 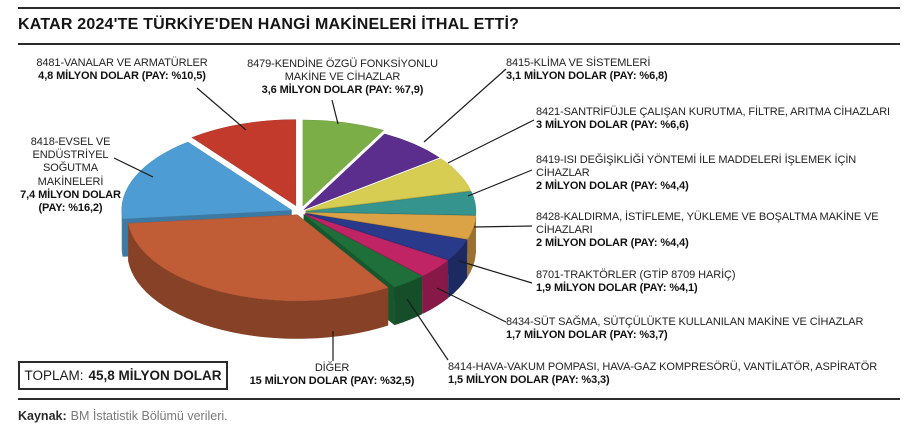 What do you see at coordinates (42, 416) in the screenshot?
I see `source-label: Kaynak:` at bounding box center [42, 416].